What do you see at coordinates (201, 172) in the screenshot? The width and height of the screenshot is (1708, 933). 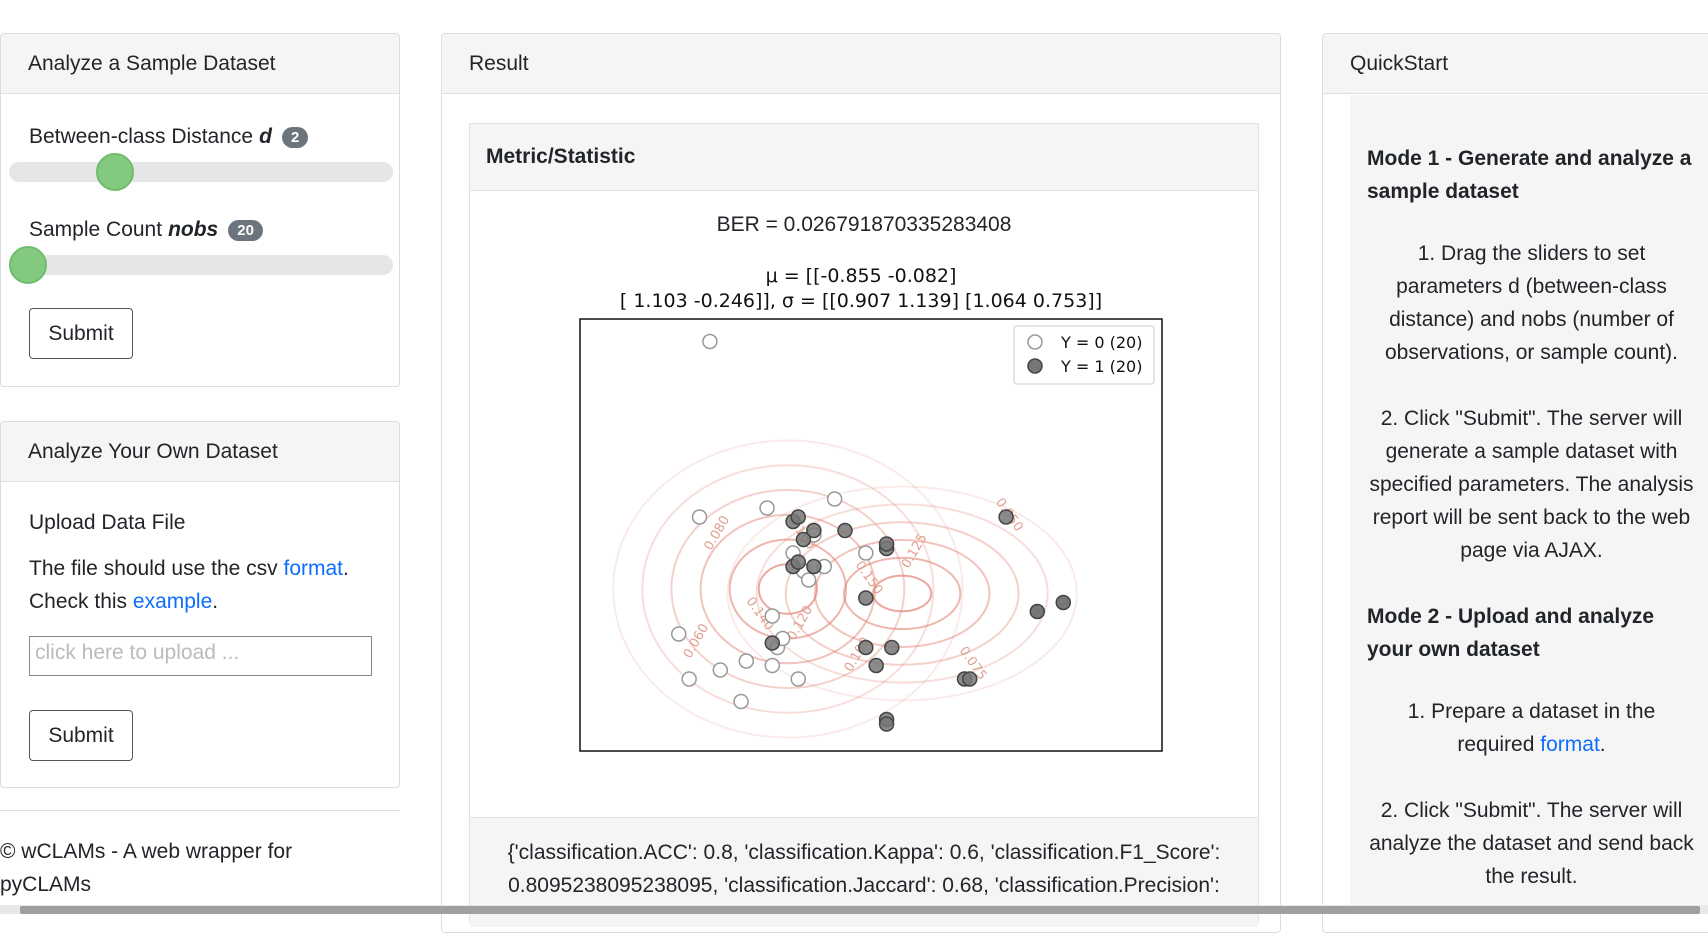 I see `distance-slider` at bounding box center [201, 172].